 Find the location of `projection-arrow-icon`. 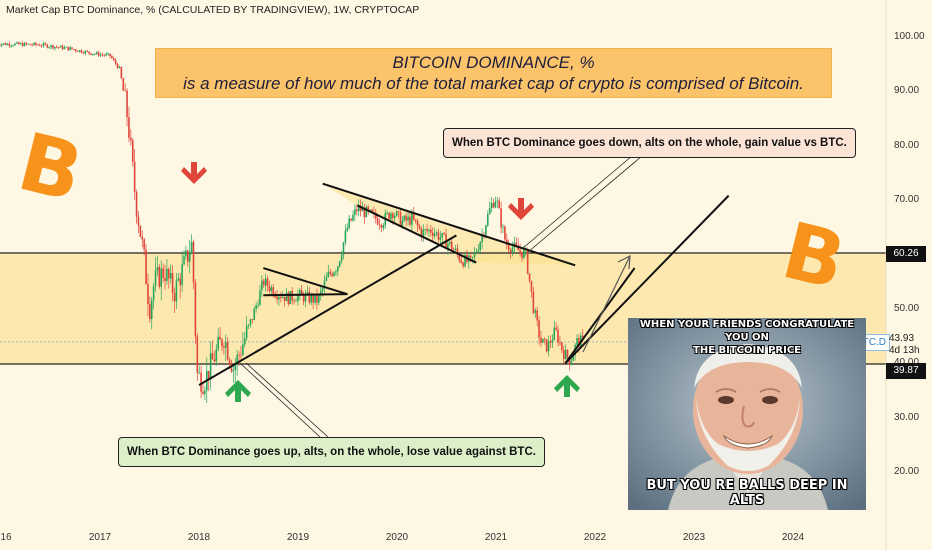

projection-arrow-icon is located at coordinates (606, 303).